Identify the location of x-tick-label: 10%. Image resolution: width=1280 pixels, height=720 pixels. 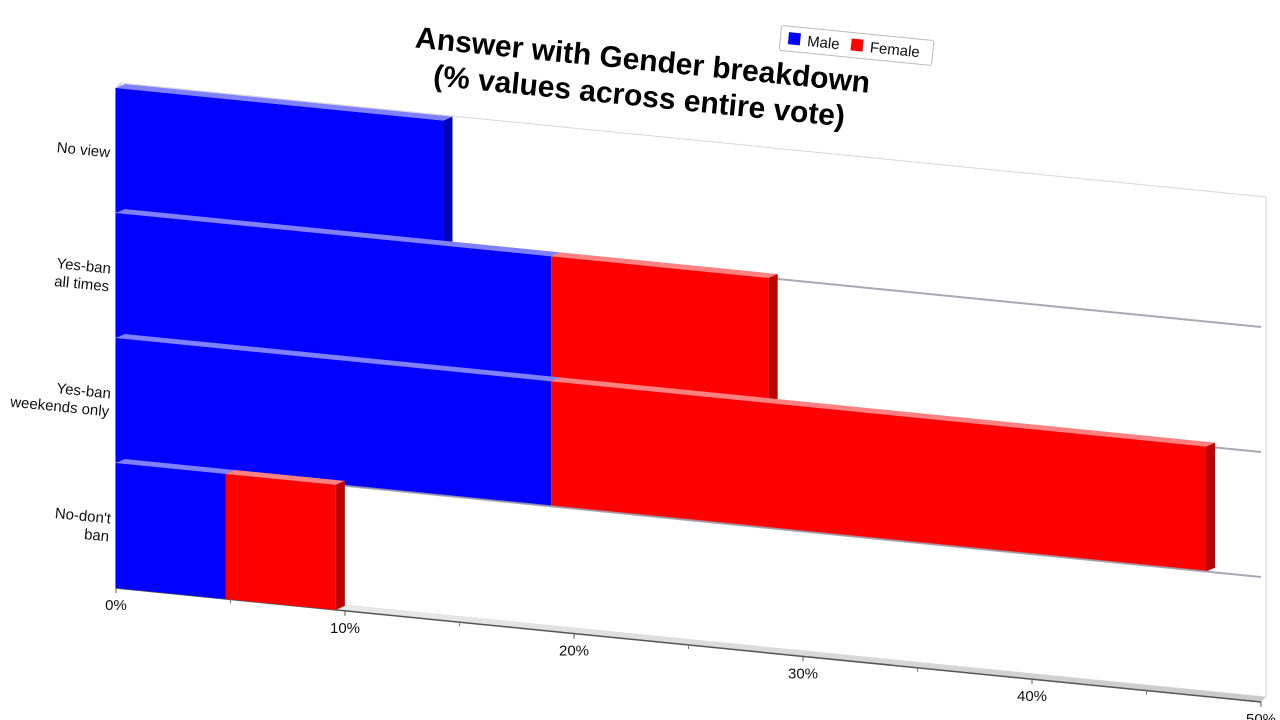
(345, 628).